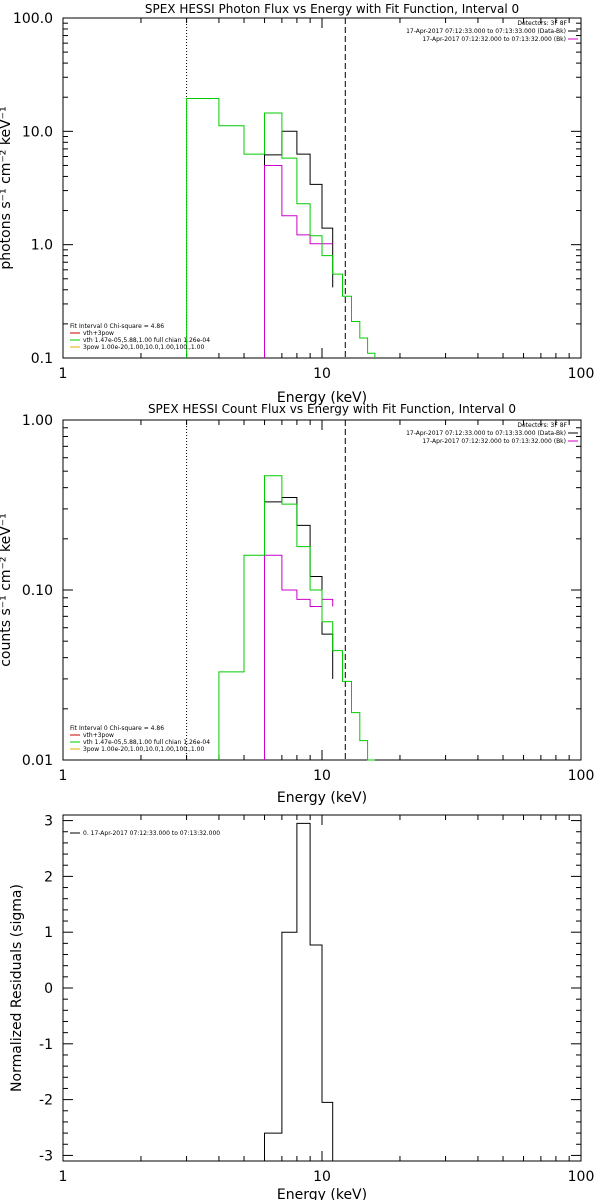  I want to click on count-flux-ylabel: counts s⁻¹ cm⁻² keV⁻¹, so click(7, 590).